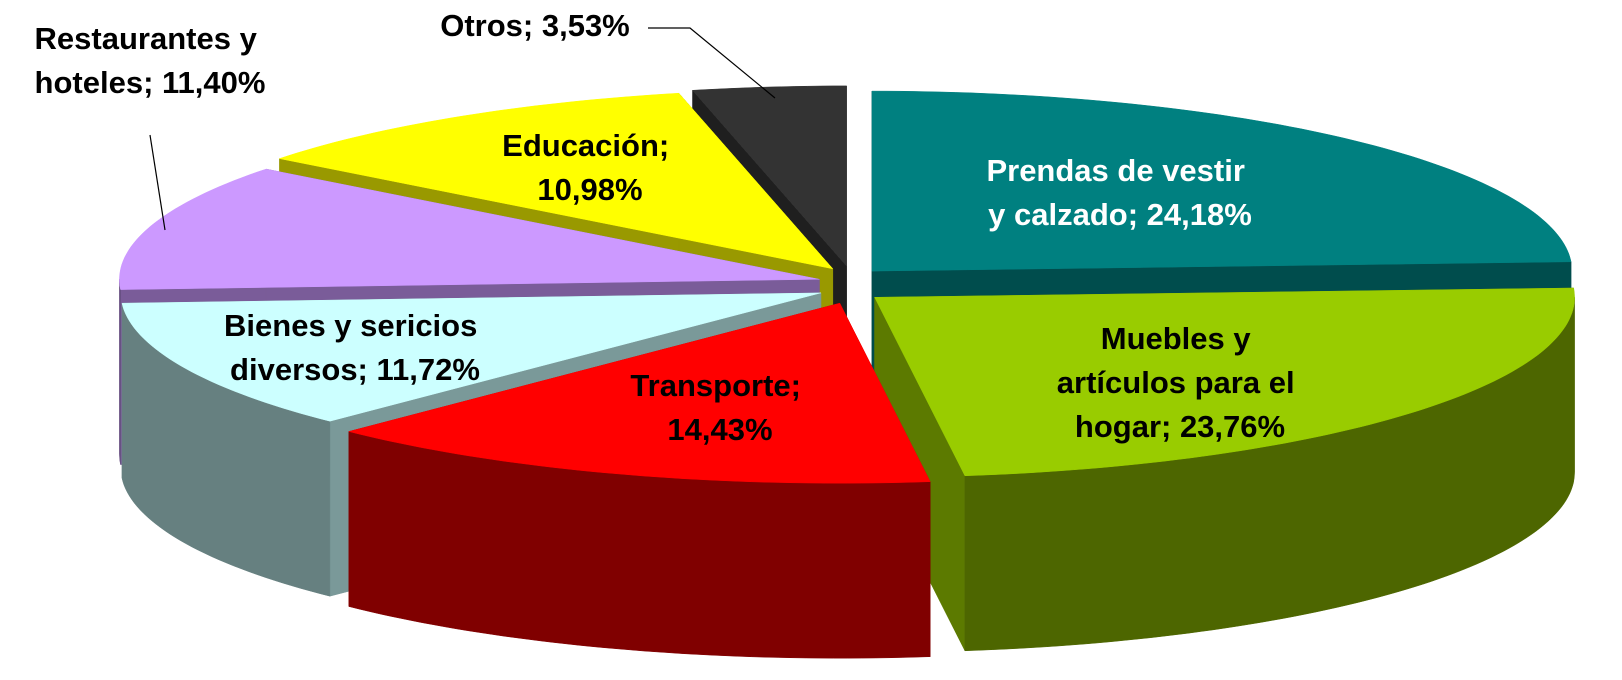 The image size is (1622, 680). Describe the element at coordinates (719, 385) in the screenshot. I see `data-label-line: Transporte;` at that location.